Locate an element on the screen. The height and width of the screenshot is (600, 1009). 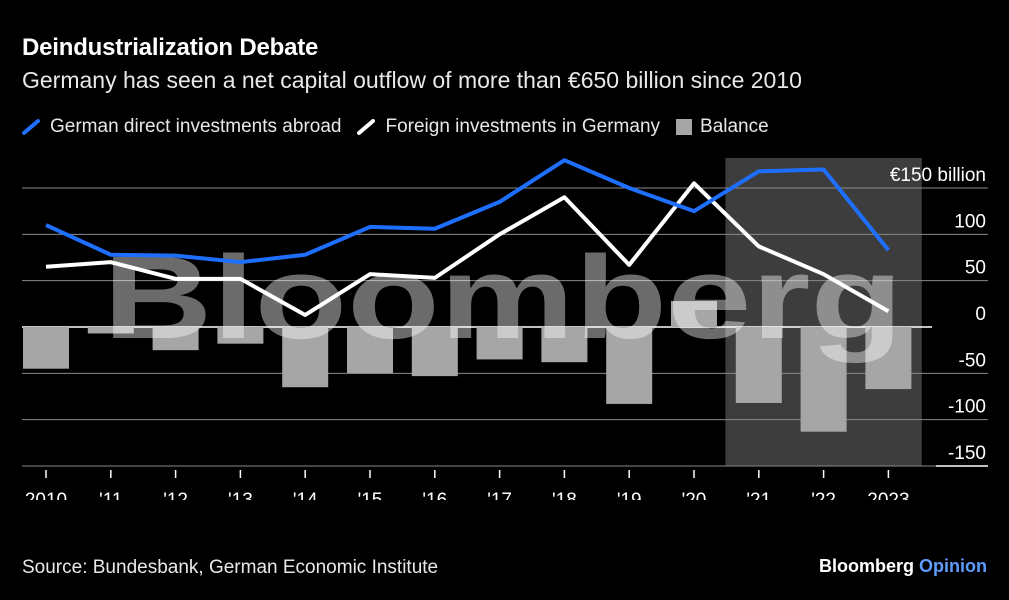
legend-white-line-swatch is located at coordinates (366, 127).